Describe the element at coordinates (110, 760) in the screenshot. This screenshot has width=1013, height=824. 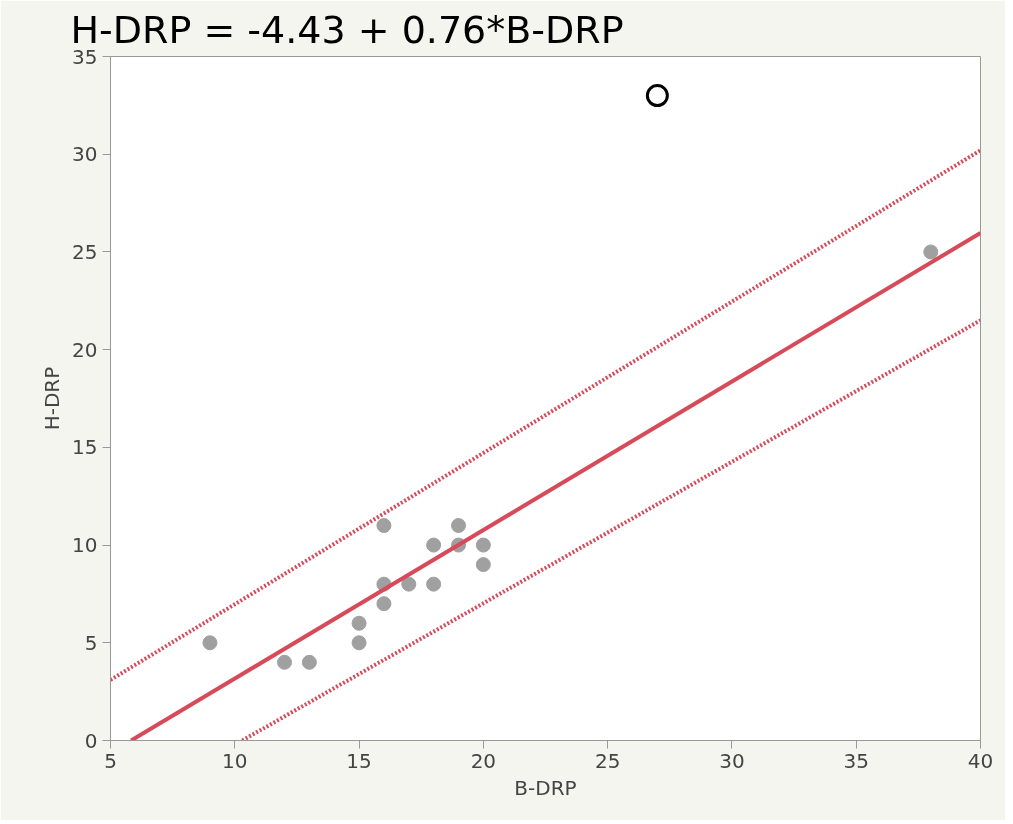
I see `x-tick-label: 5` at that location.